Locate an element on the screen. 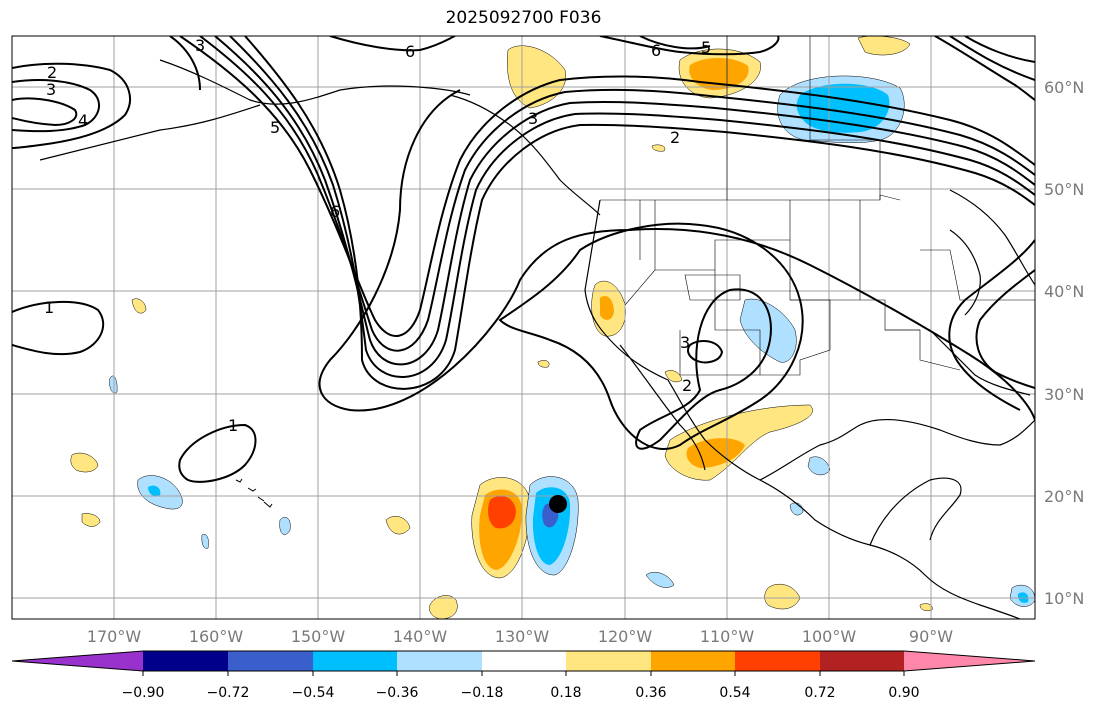  lon-label-130w: 130°W is located at coordinates (522, 636).